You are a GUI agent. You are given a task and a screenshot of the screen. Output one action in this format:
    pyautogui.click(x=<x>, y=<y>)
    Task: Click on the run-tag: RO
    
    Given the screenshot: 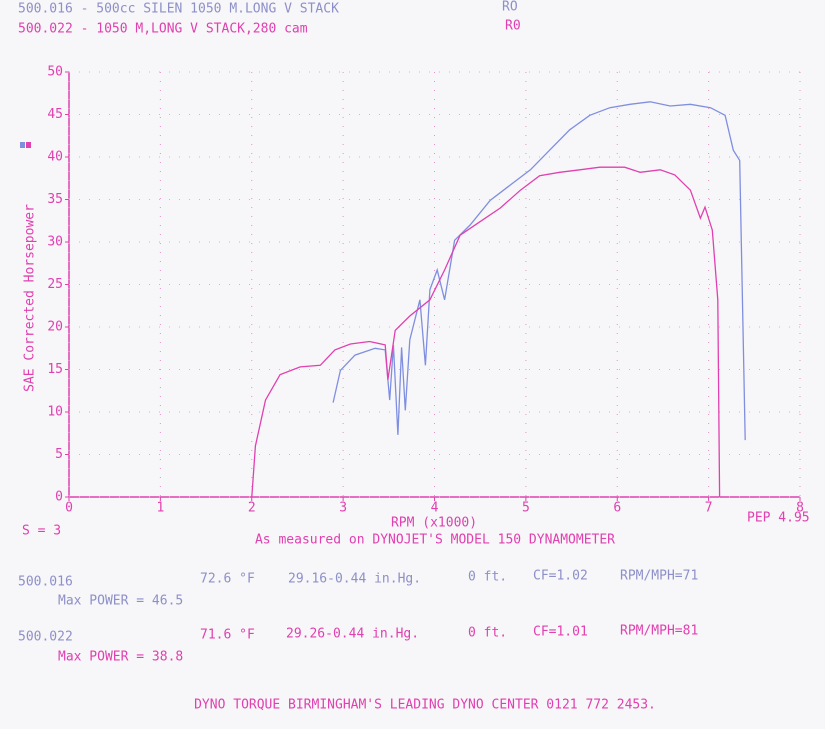 What is the action you would take?
    pyautogui.click(x=510, y=7)
    